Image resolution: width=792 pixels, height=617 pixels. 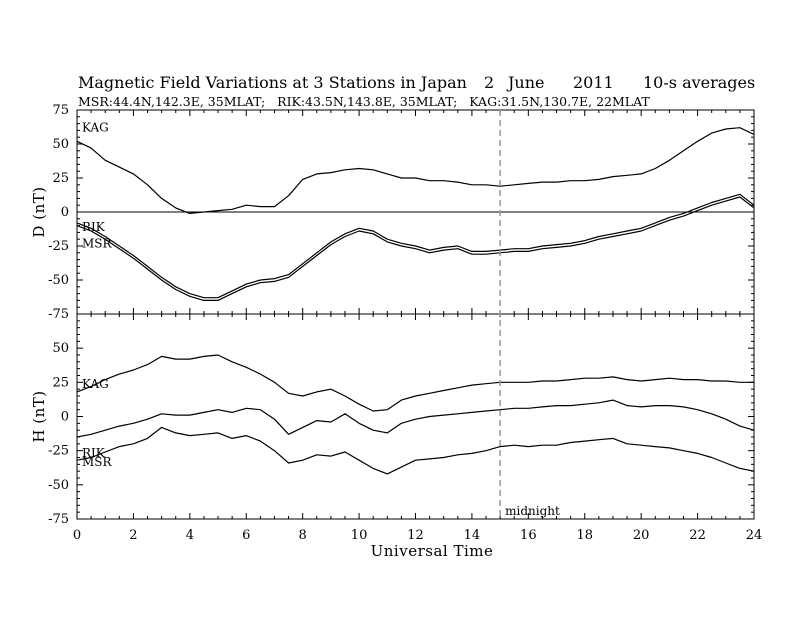 I want to click on chart-averaging: 10-s averages, so click(x=699, y=82).